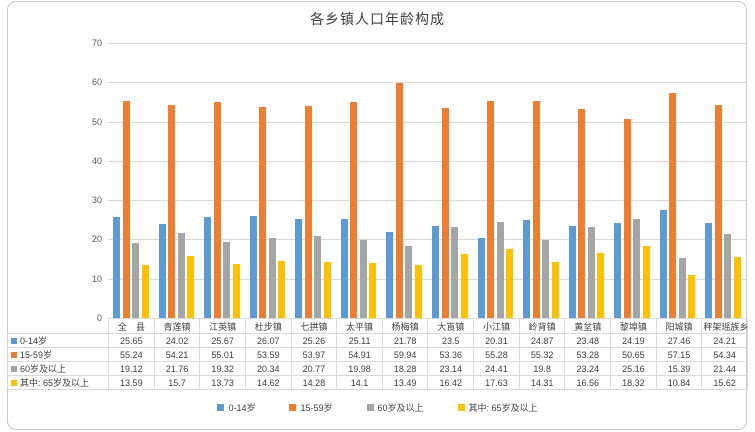  Describe the element at coordinates (222, 326) in the screenshot. I see `table-header-cell: 江英镇` at that location.